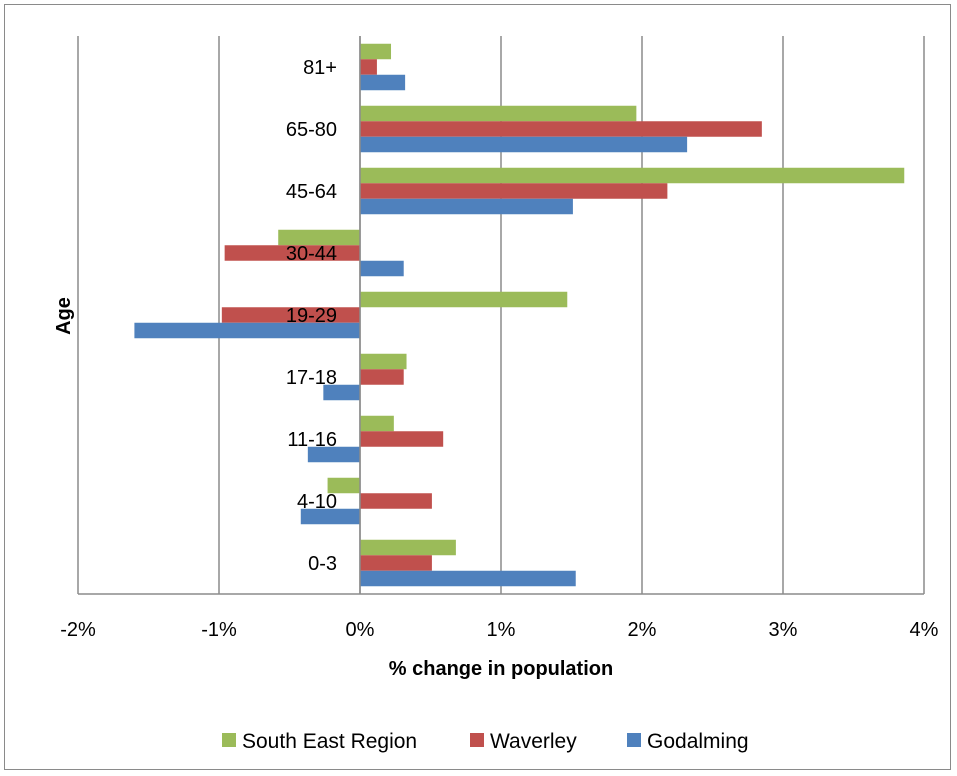 The height and width of the screenshot is (776, 957). What do you see at coordinates (317, 502) in the screenshot?
I see `category-label: 4-10` at bounding box center [317, 502].